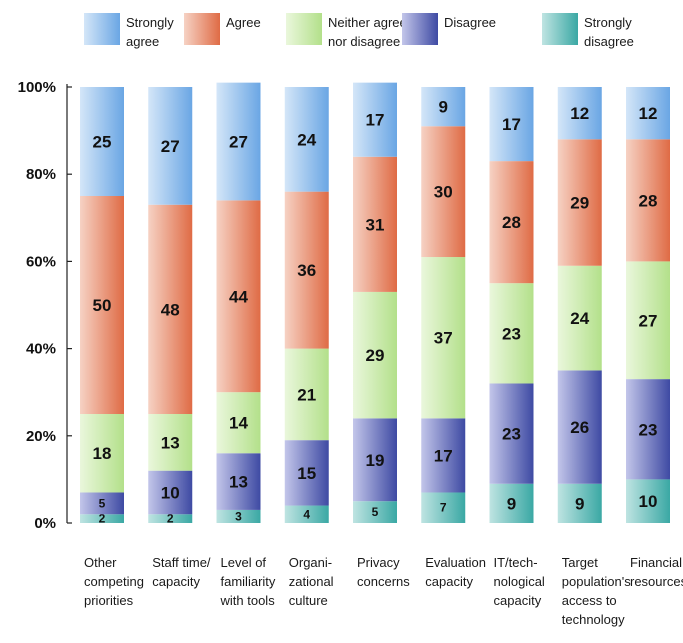 This screenshot has height=643, width=683. I want to click on data-label: 18, so click(102, 453).